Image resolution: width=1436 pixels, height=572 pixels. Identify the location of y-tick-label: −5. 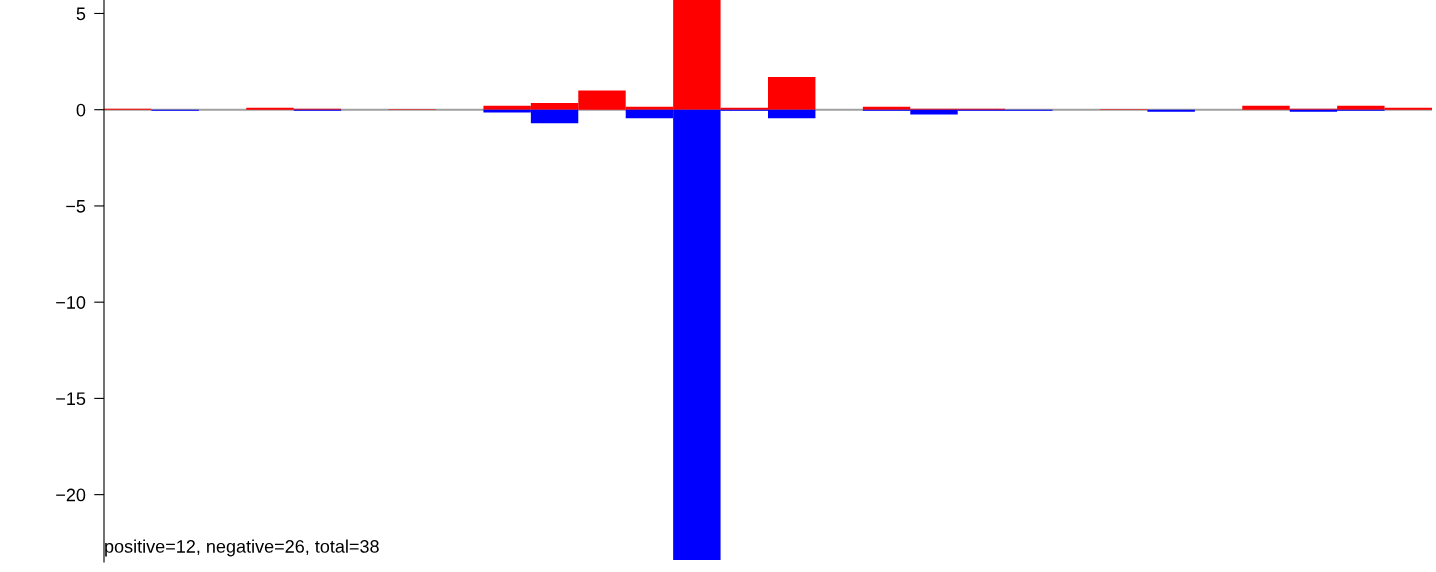
(76, 206).